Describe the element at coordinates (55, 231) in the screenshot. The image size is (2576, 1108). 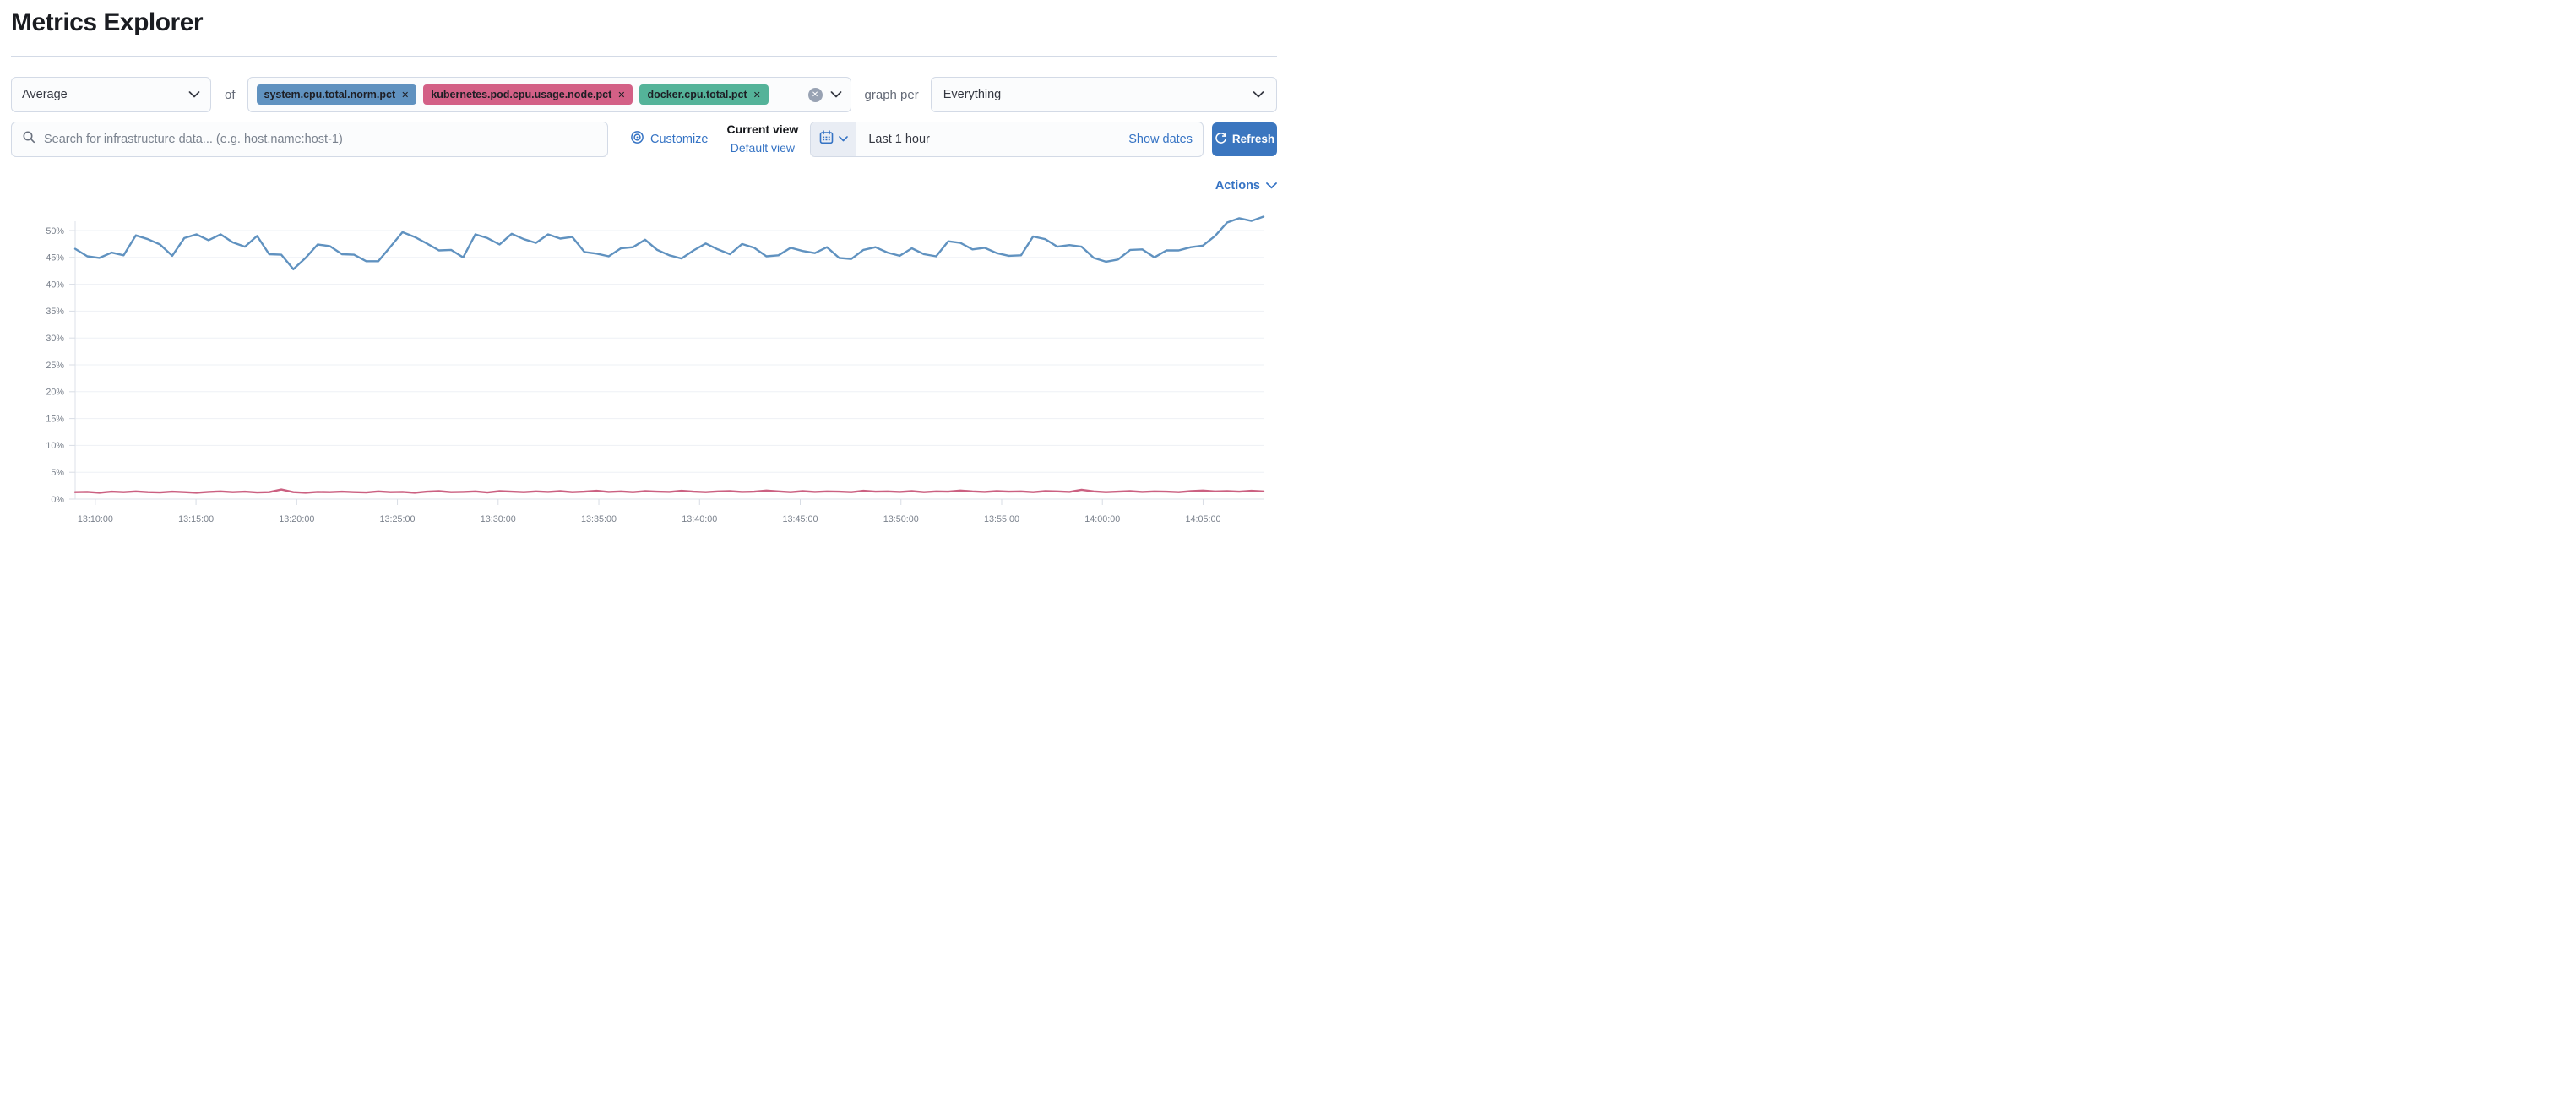
I see `svg-text: 50%` at that location.